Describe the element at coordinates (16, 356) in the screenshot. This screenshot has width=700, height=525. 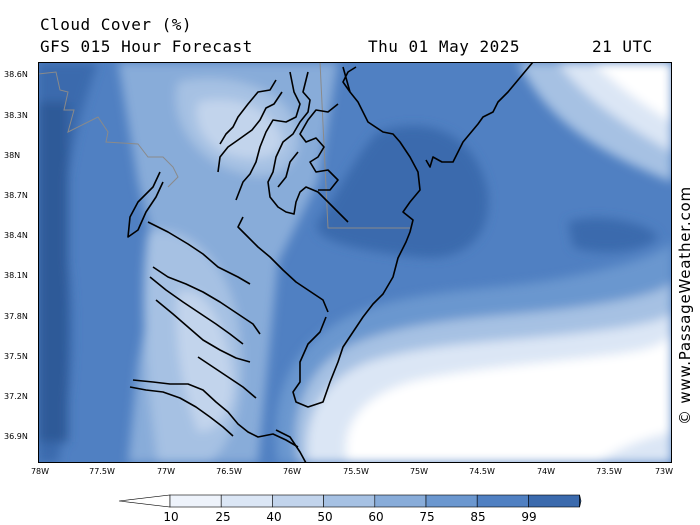
I see `lat-label: 37.5N` at that location.